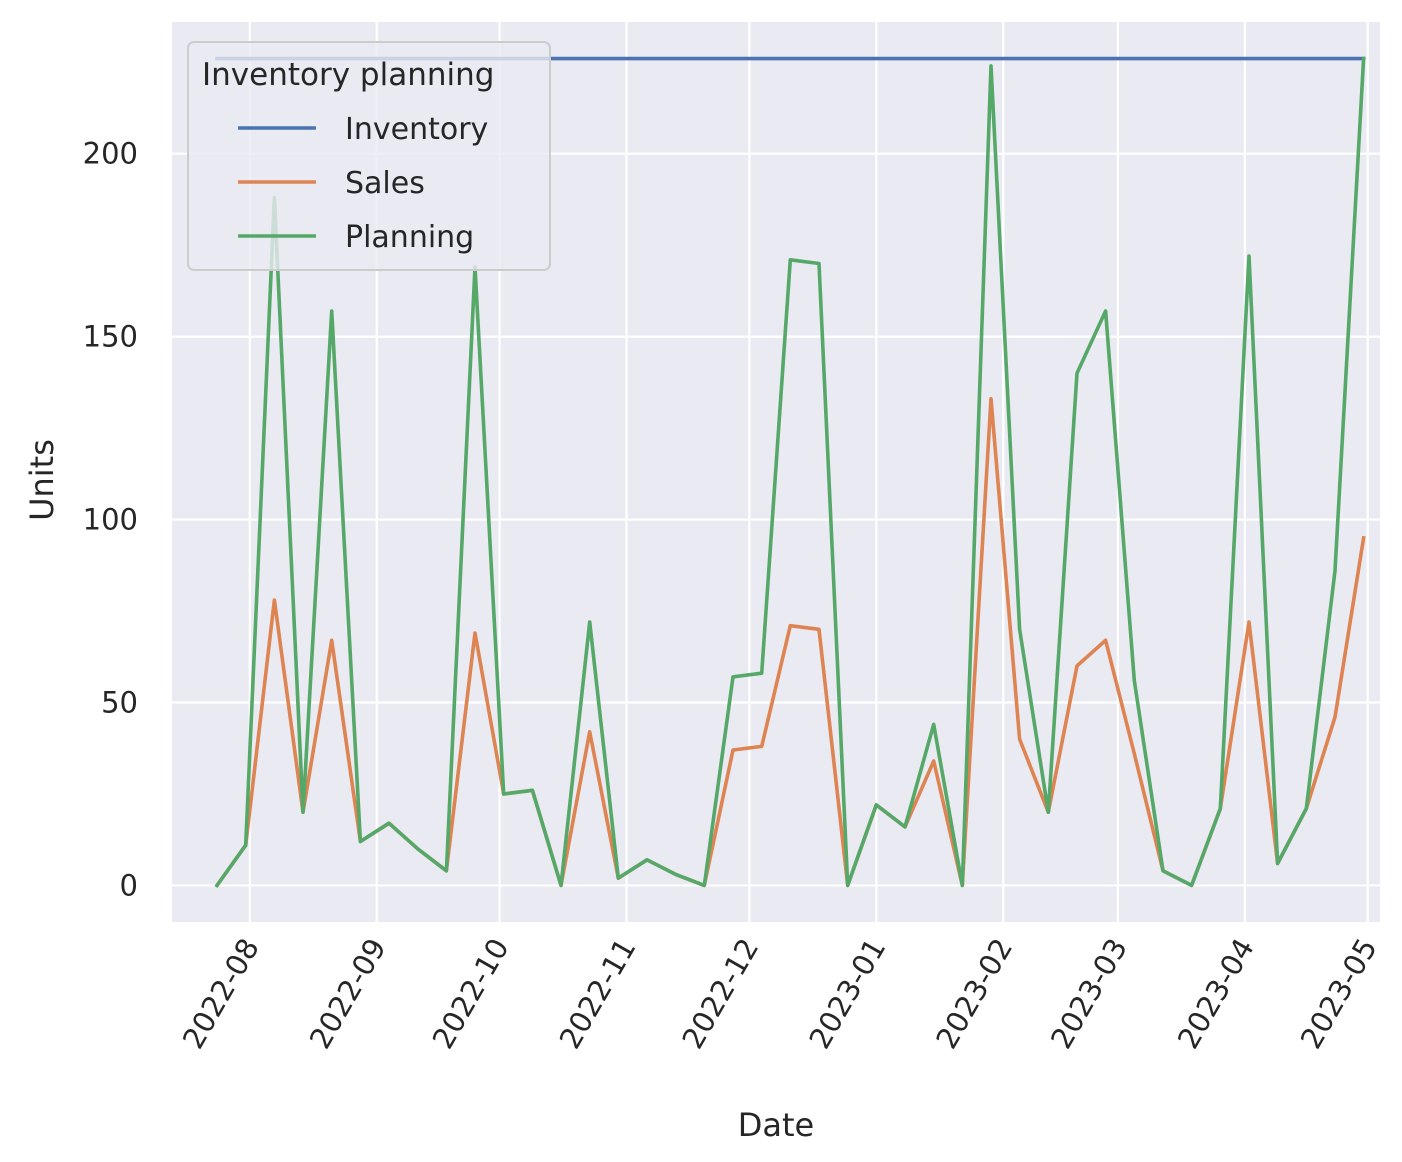 The width and height of the screenshot is (1402, 1162). I want to click on x-tick-label: 2022-12, so click(720, 994).